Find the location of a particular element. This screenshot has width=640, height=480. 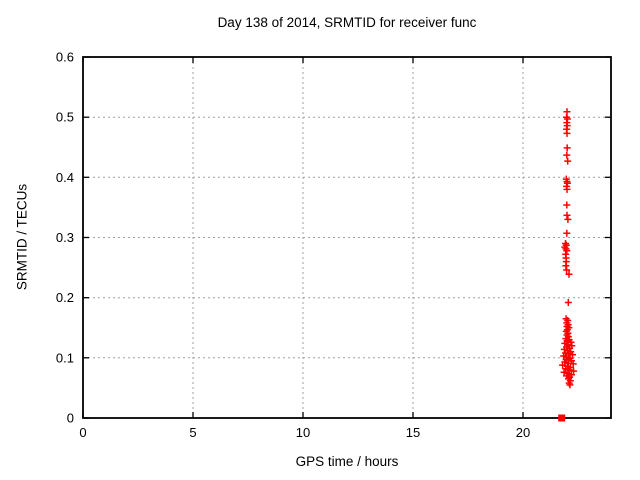

x-axis-label: GPS time / hours is located at coordinates (347, 461).